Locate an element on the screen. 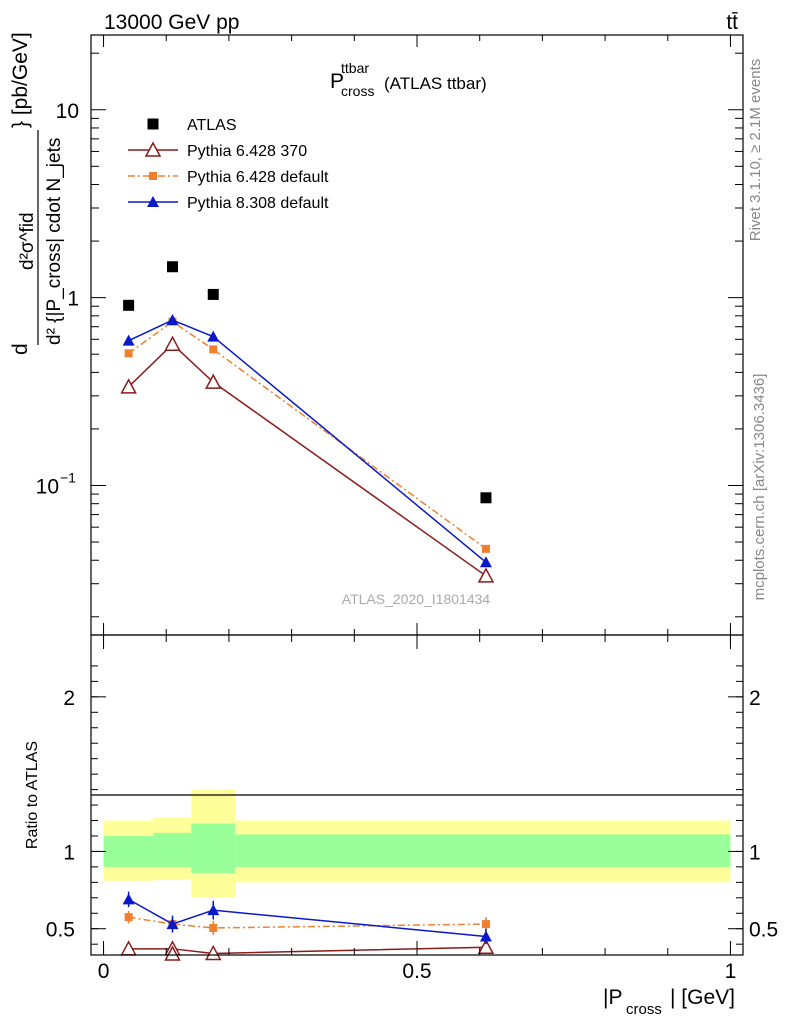  ylabel-d: d is located at coordinates (20, 349).